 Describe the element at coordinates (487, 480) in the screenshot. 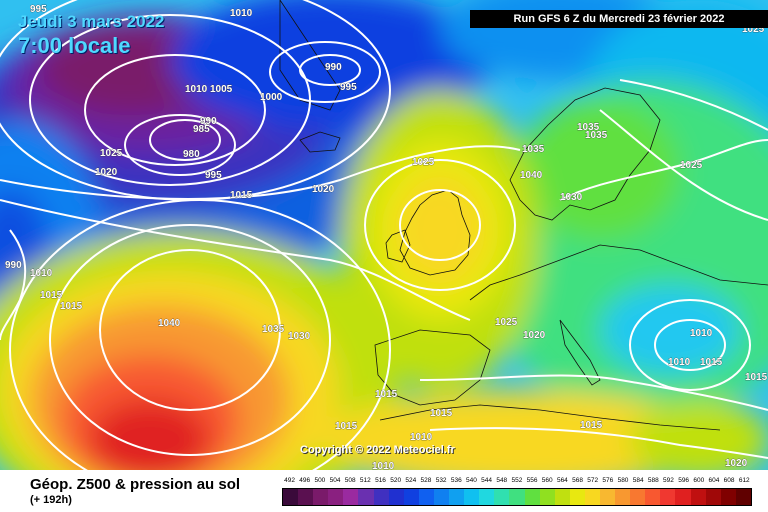

I see `legend-label: 544` at that location.